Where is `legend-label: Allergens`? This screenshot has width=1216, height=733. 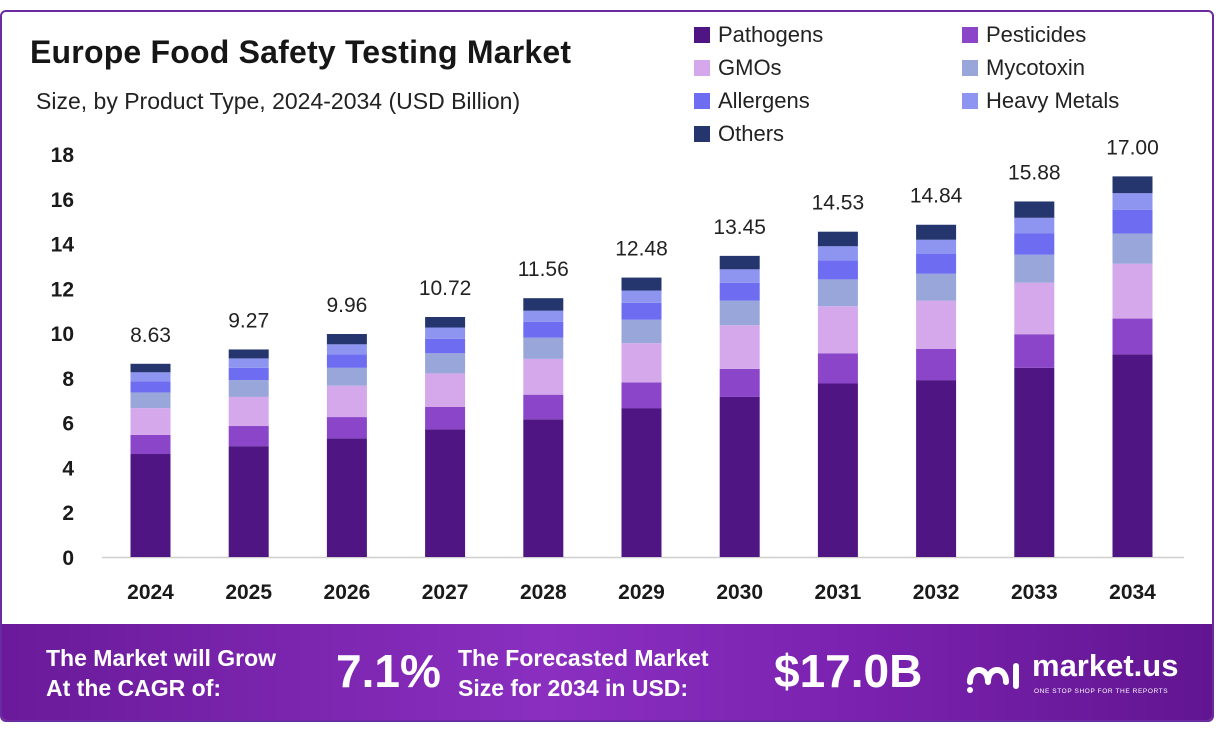 legend-label: Allergens is located at coordinates (764, 100).